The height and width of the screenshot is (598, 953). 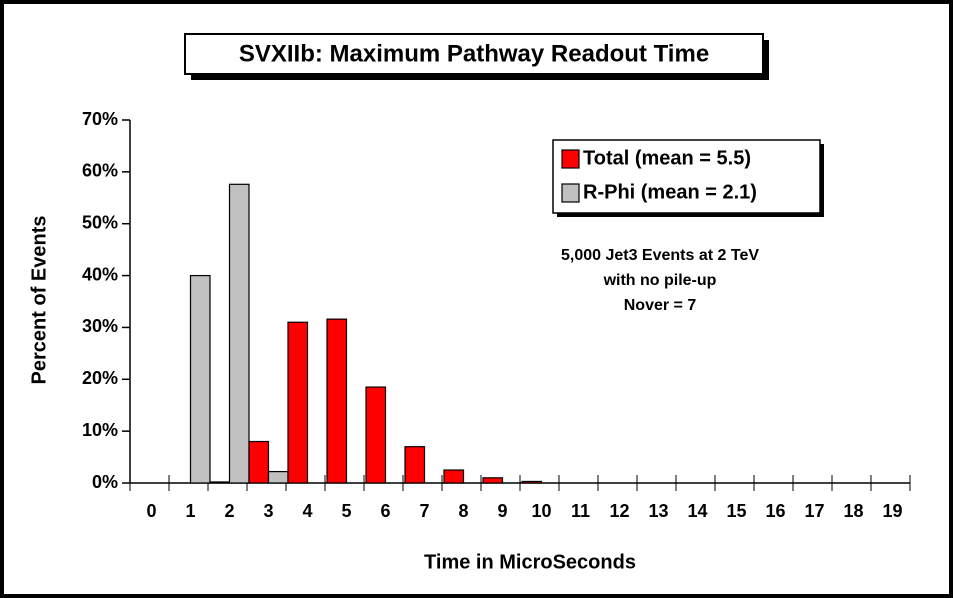 I want to click on x-tick-label: 10, so click(x=541, y=511).